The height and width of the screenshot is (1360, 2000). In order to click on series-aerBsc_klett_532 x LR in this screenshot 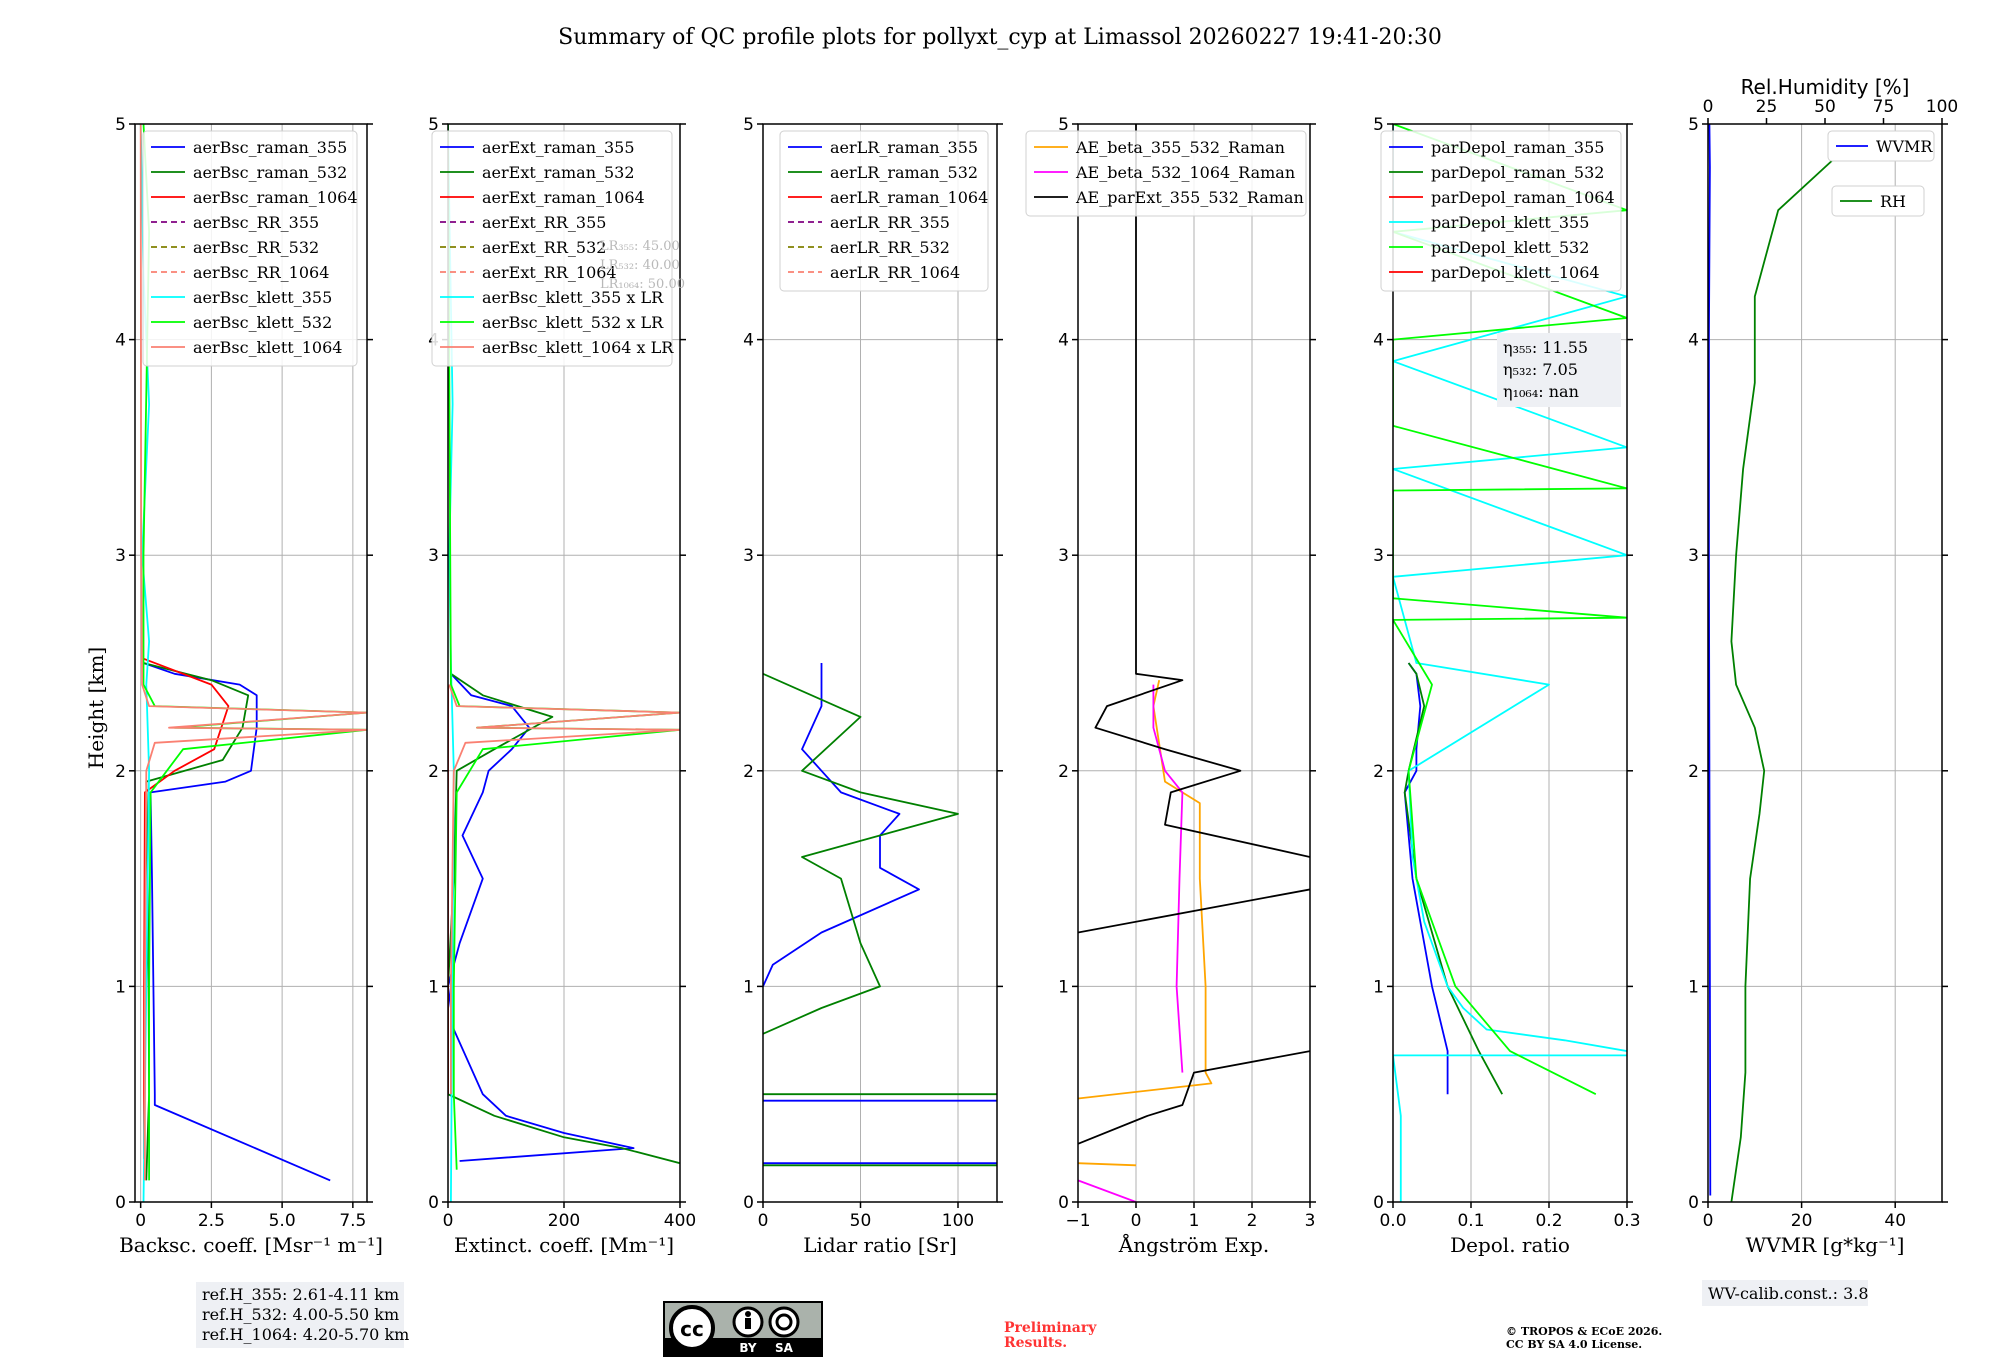, I will do `click(564, 647)`.